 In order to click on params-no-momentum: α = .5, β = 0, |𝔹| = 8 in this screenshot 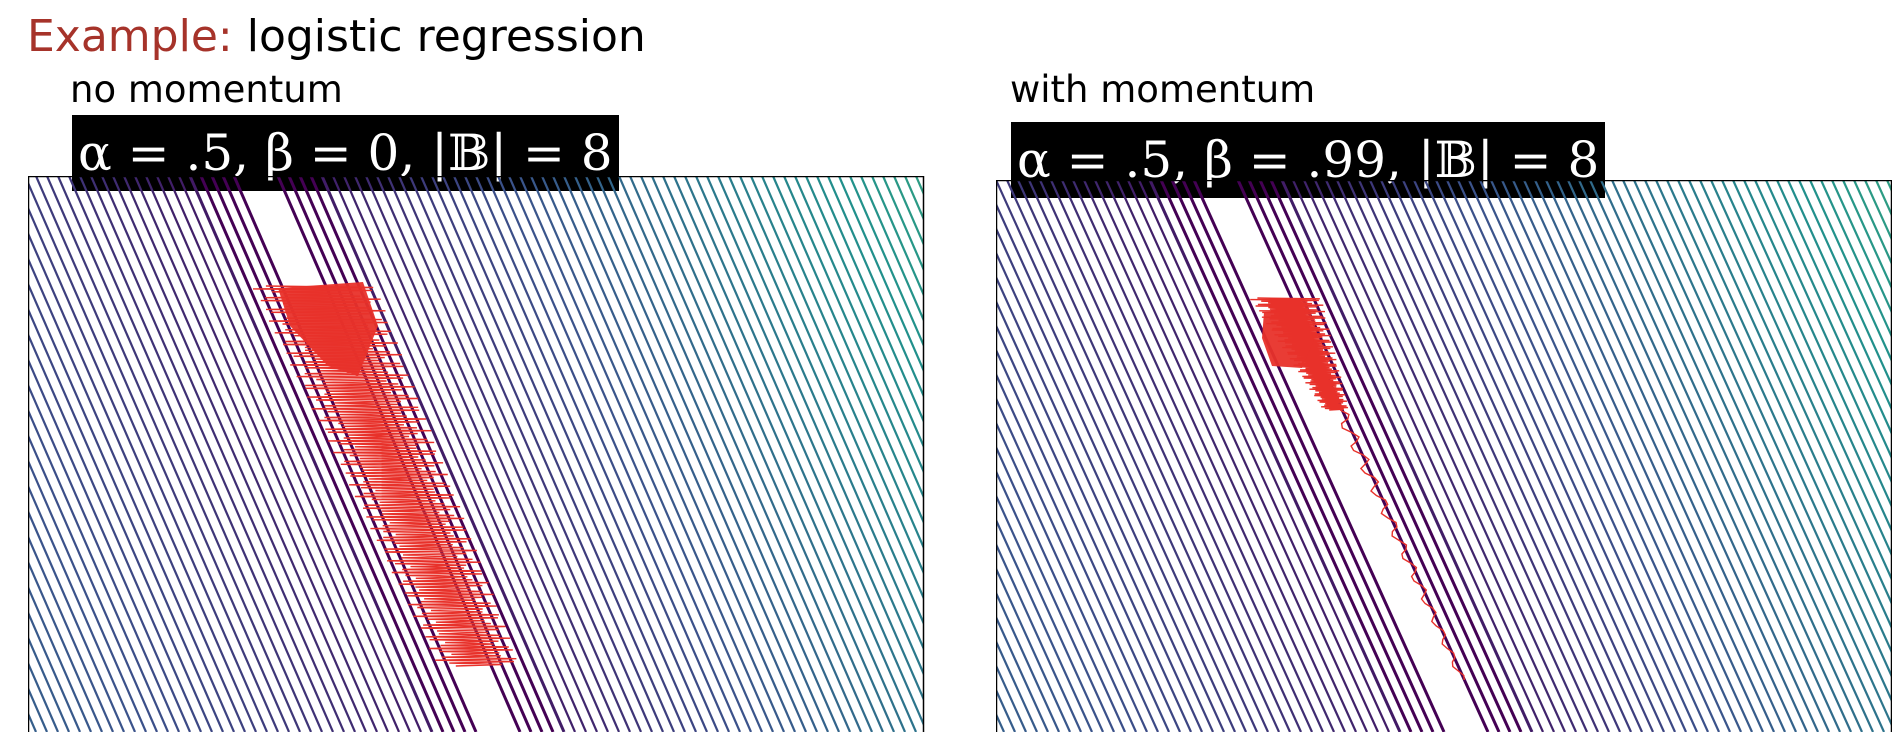, I will do `click(345, 153)`.